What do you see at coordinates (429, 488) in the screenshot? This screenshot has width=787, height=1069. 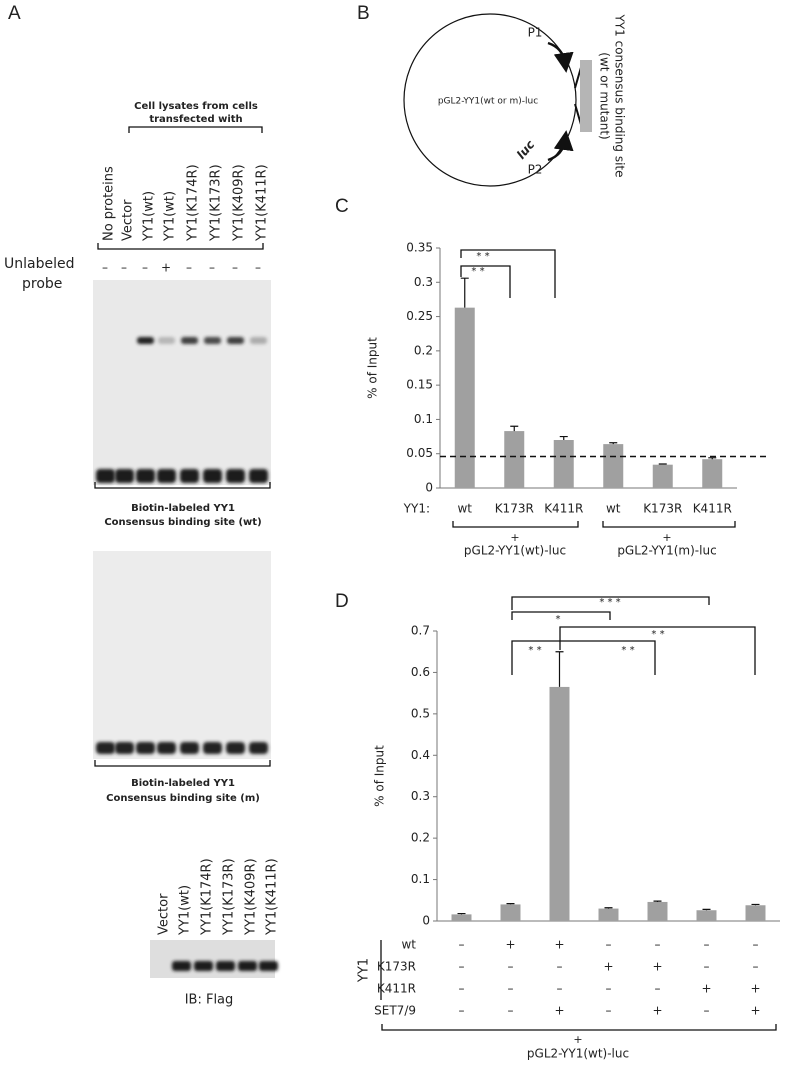 I see `y-tick-label: 0` at bounding box center [429, 488].